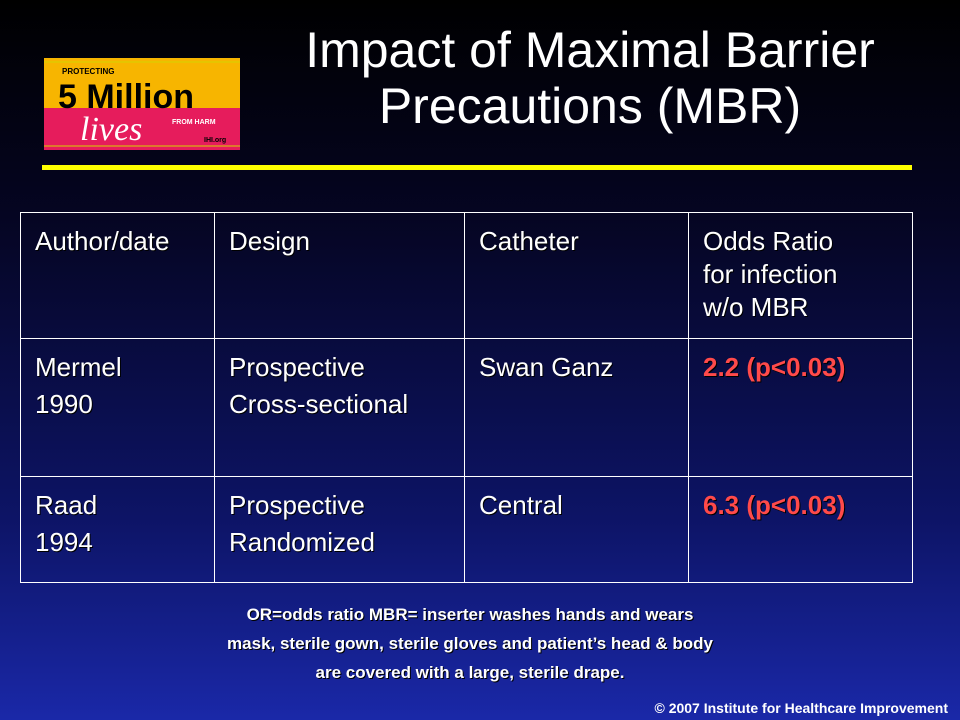 Image resolution: width=960 pixels, height=720 pixels. Describe the element at coordinates (800, 529) in the screenshot. I see `cell-odds-ratio: 6.3 (p<0.03)` at that location.